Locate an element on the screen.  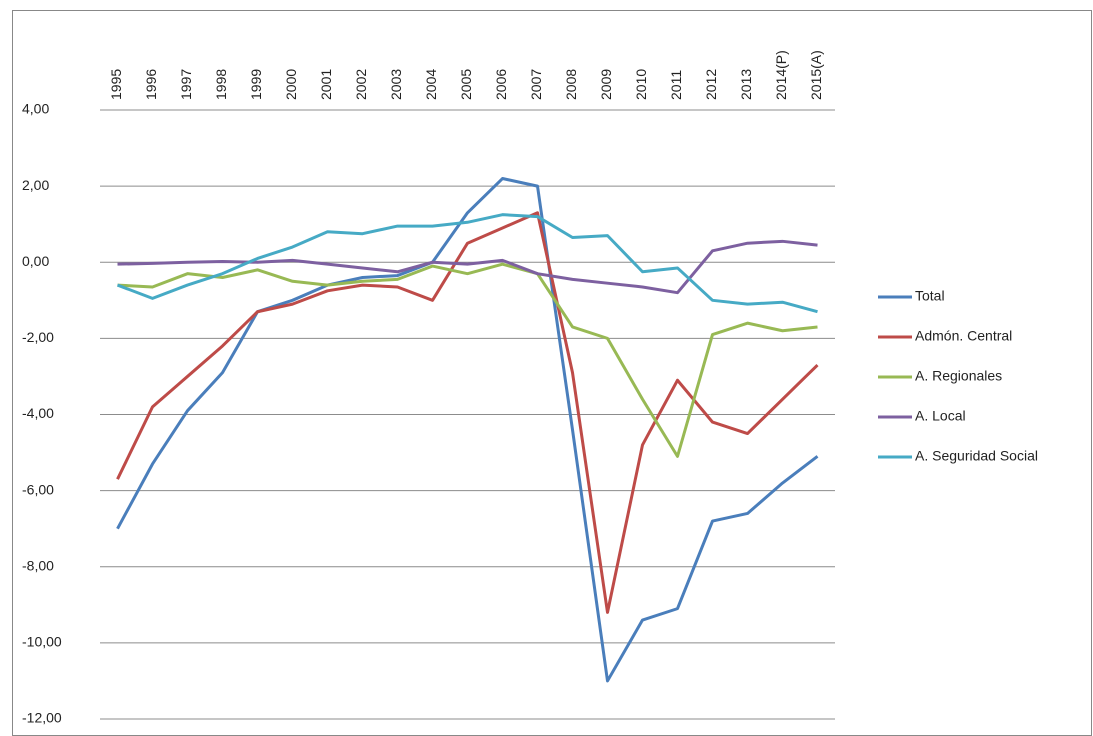
y-tick-label: -8,00 is located at coordinates (38, 565).